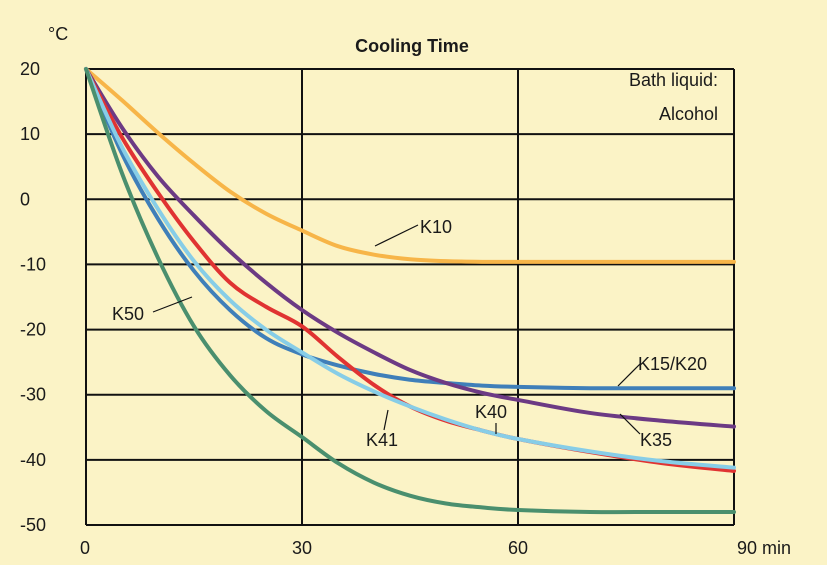 The width and height of the screenshot is (827, 565). Describe the element at coordinates (85, 548) in the screenshot. I see `x-tick-label: 0` at that location.